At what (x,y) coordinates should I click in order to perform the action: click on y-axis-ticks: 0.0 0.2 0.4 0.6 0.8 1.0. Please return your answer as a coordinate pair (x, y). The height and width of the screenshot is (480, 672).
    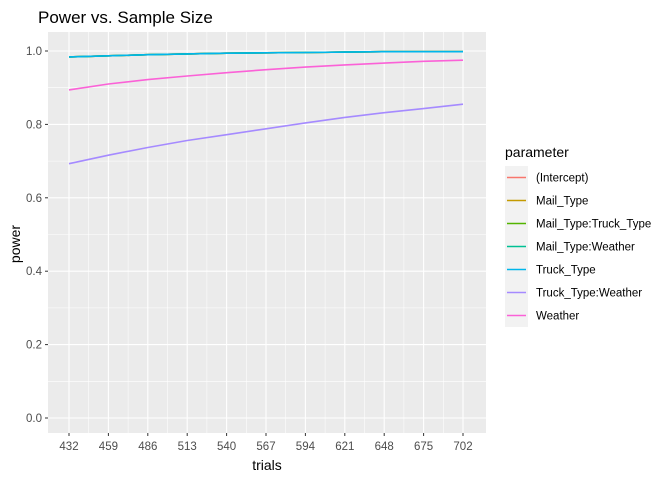
    Looking at the image, I should click on (37, 235).